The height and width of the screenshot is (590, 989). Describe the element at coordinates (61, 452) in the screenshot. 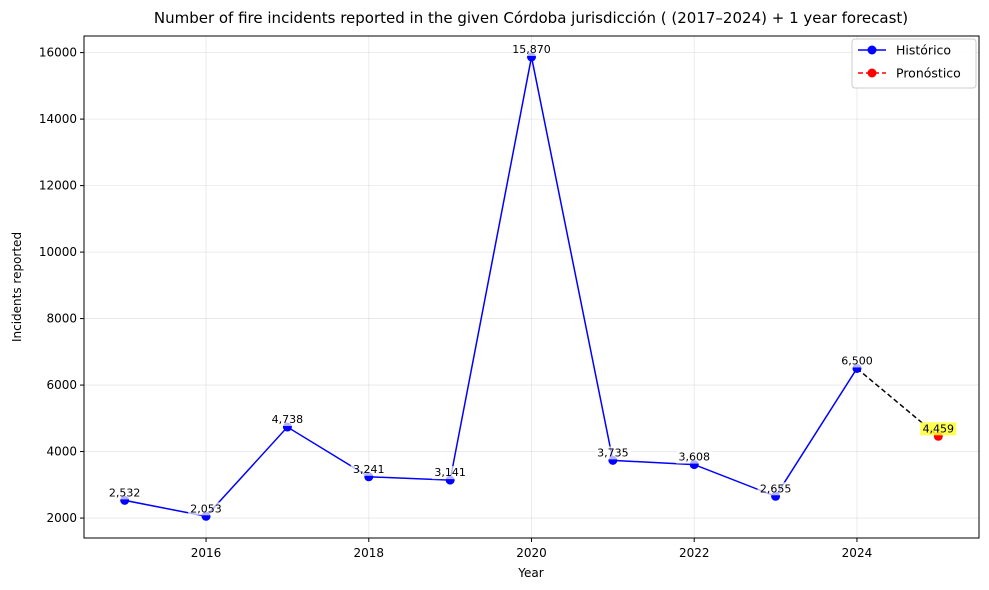

I see `y-tick-label: 4000` at that location.